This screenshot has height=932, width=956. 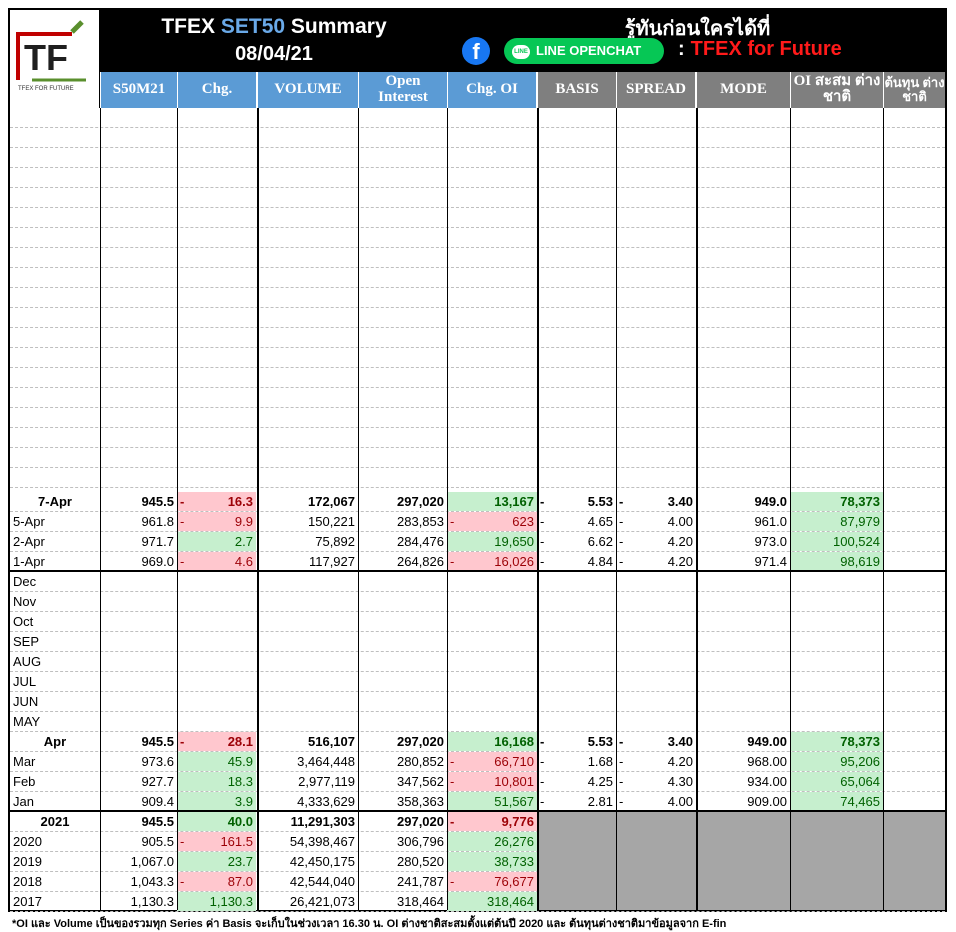 I want to click on cell-volume: 172,067, so click(x=307, y=501).